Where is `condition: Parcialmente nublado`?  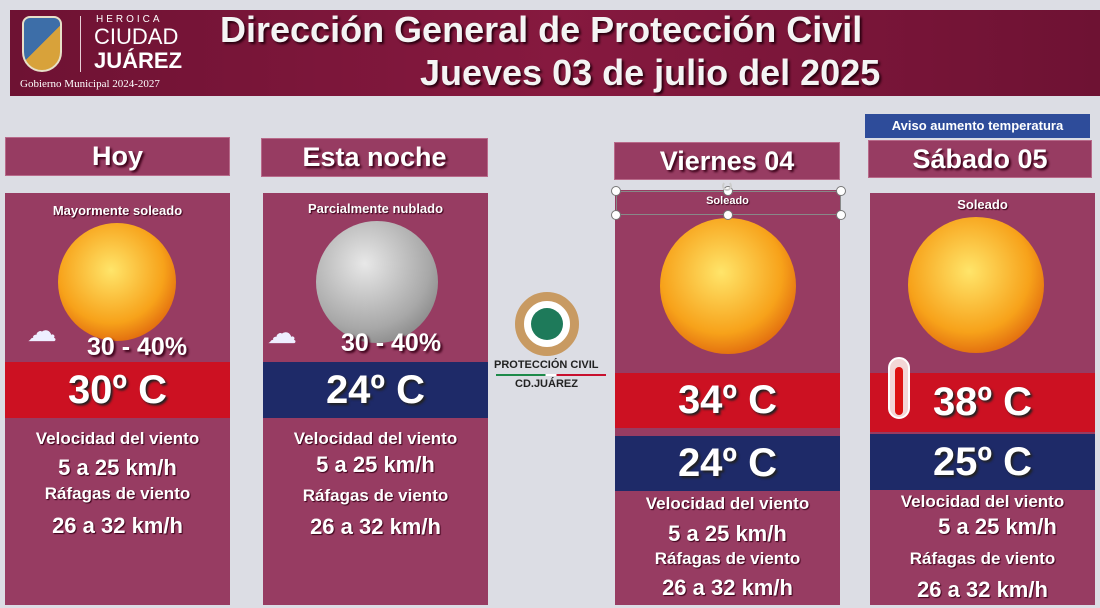
condition: Parcialmente nublado is located at coordinates (375, 208).